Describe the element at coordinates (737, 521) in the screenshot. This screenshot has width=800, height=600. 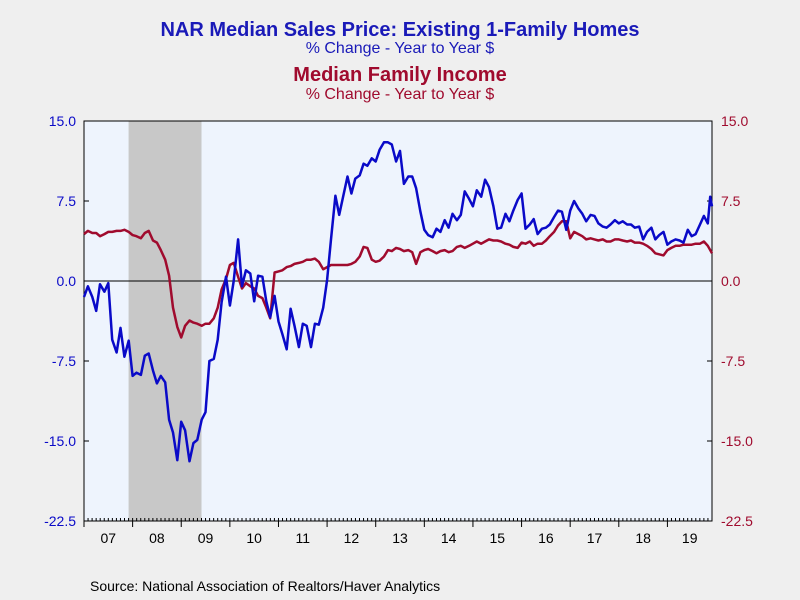
I see `y-tick-label-right: -22.5` at that location.